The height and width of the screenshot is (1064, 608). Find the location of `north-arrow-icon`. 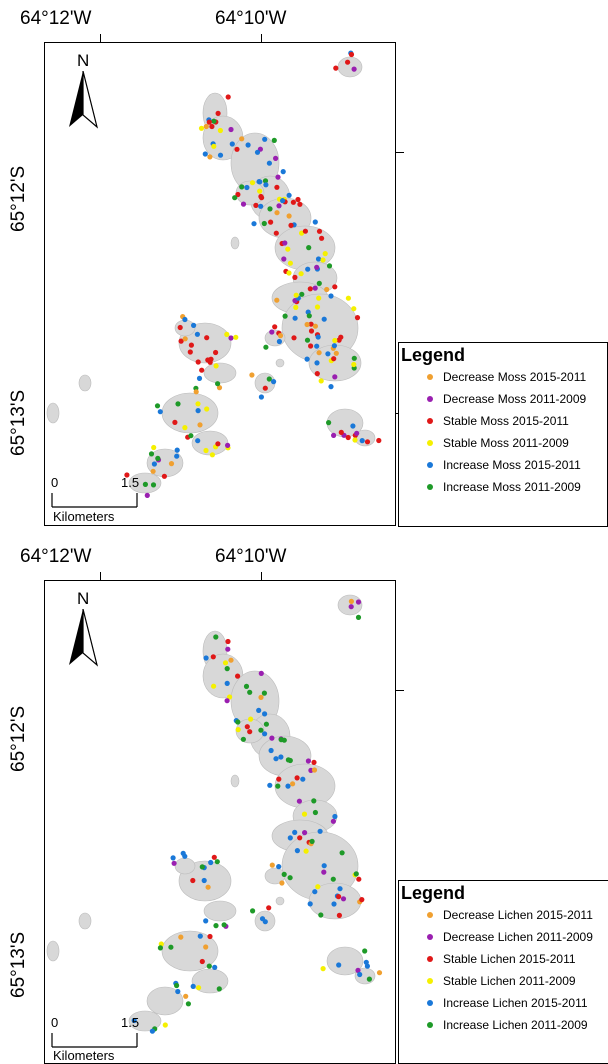

north-arrow-icon is located at coordinates (84, 100).